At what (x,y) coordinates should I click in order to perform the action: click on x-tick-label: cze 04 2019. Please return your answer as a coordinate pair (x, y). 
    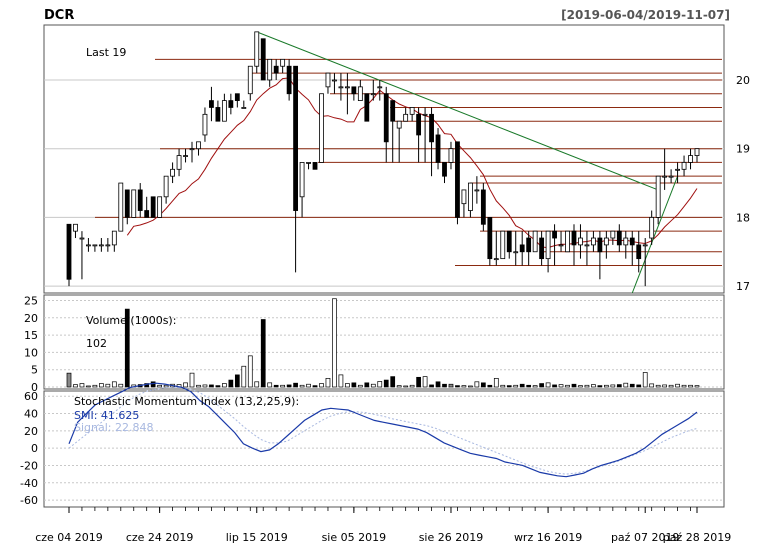
    Looking at the image, I should click on (69, 537).